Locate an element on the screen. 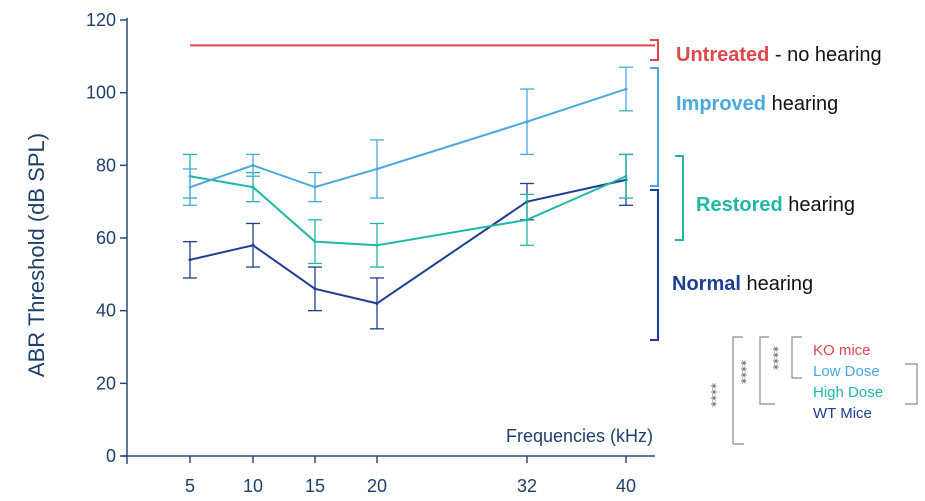  annotation-rest: - no hearing is located at coordinates (825, 55).